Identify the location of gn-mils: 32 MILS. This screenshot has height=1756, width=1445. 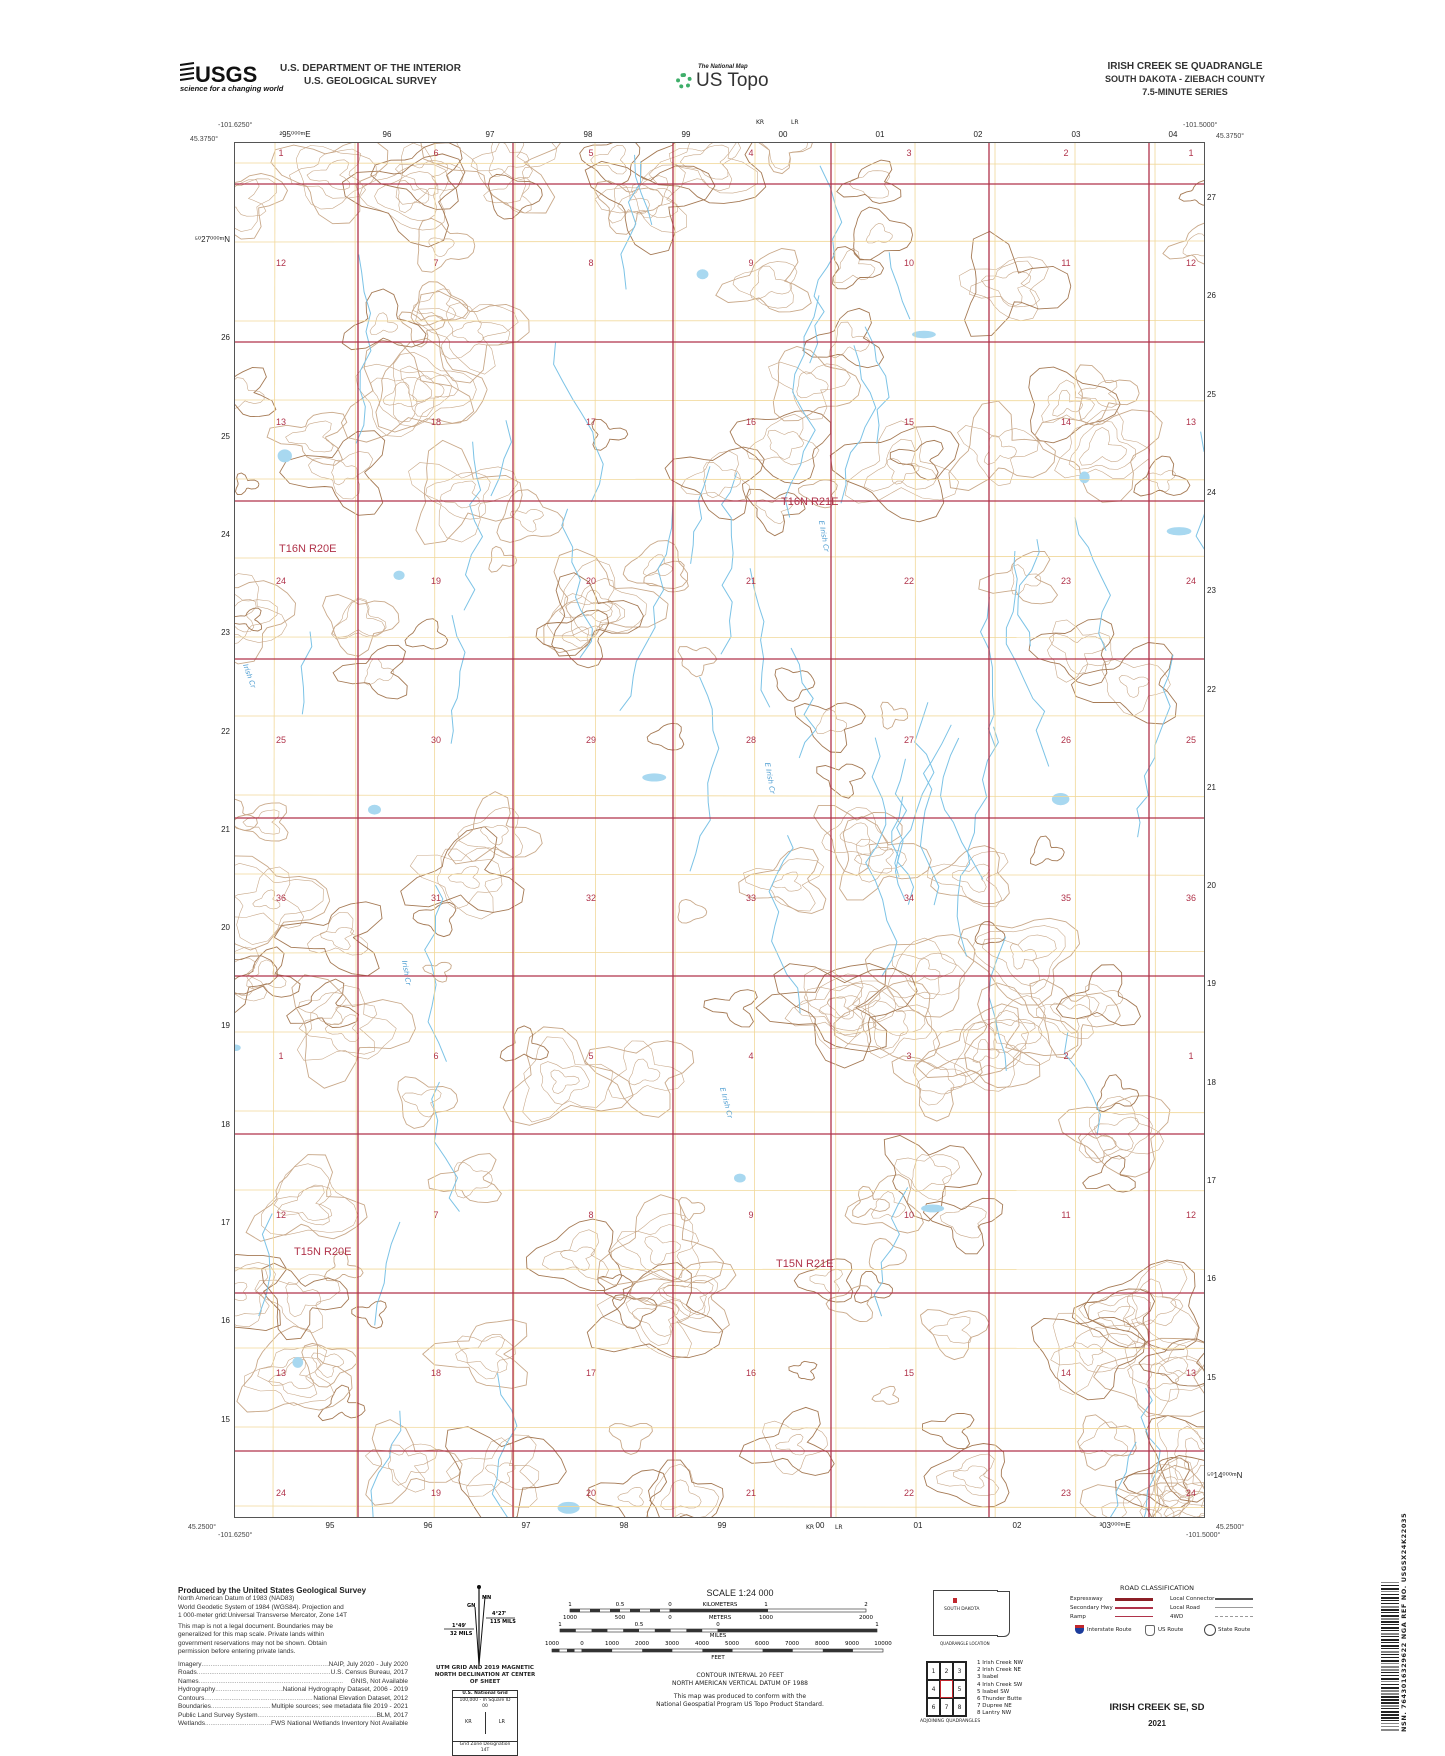
(461, 1634).